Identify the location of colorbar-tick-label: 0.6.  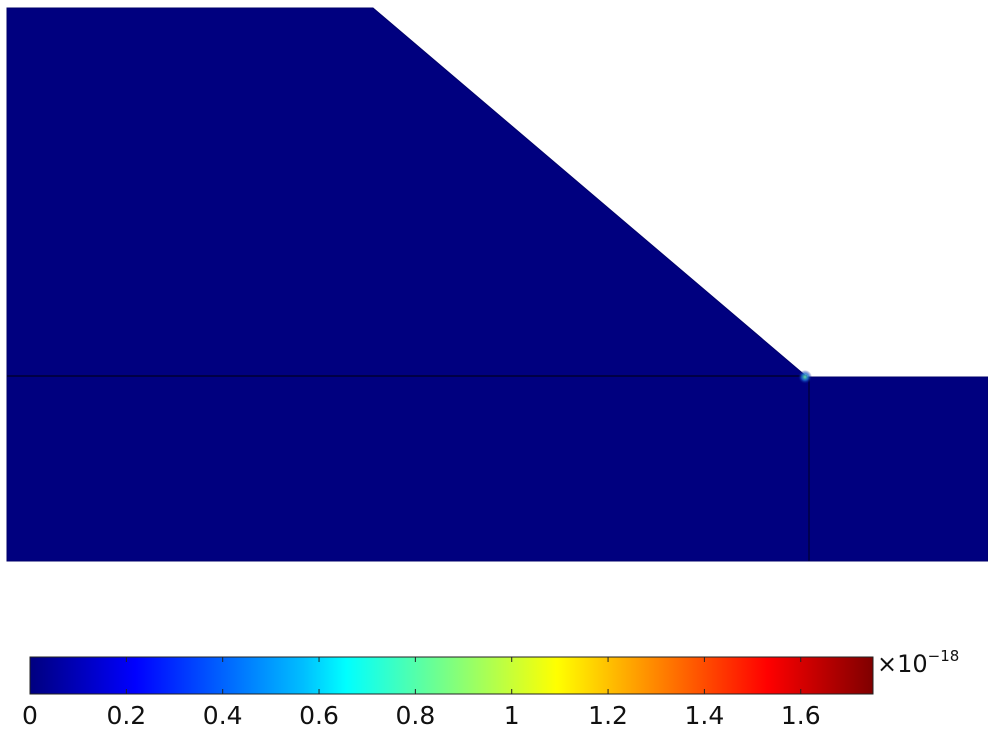
(319, 715).